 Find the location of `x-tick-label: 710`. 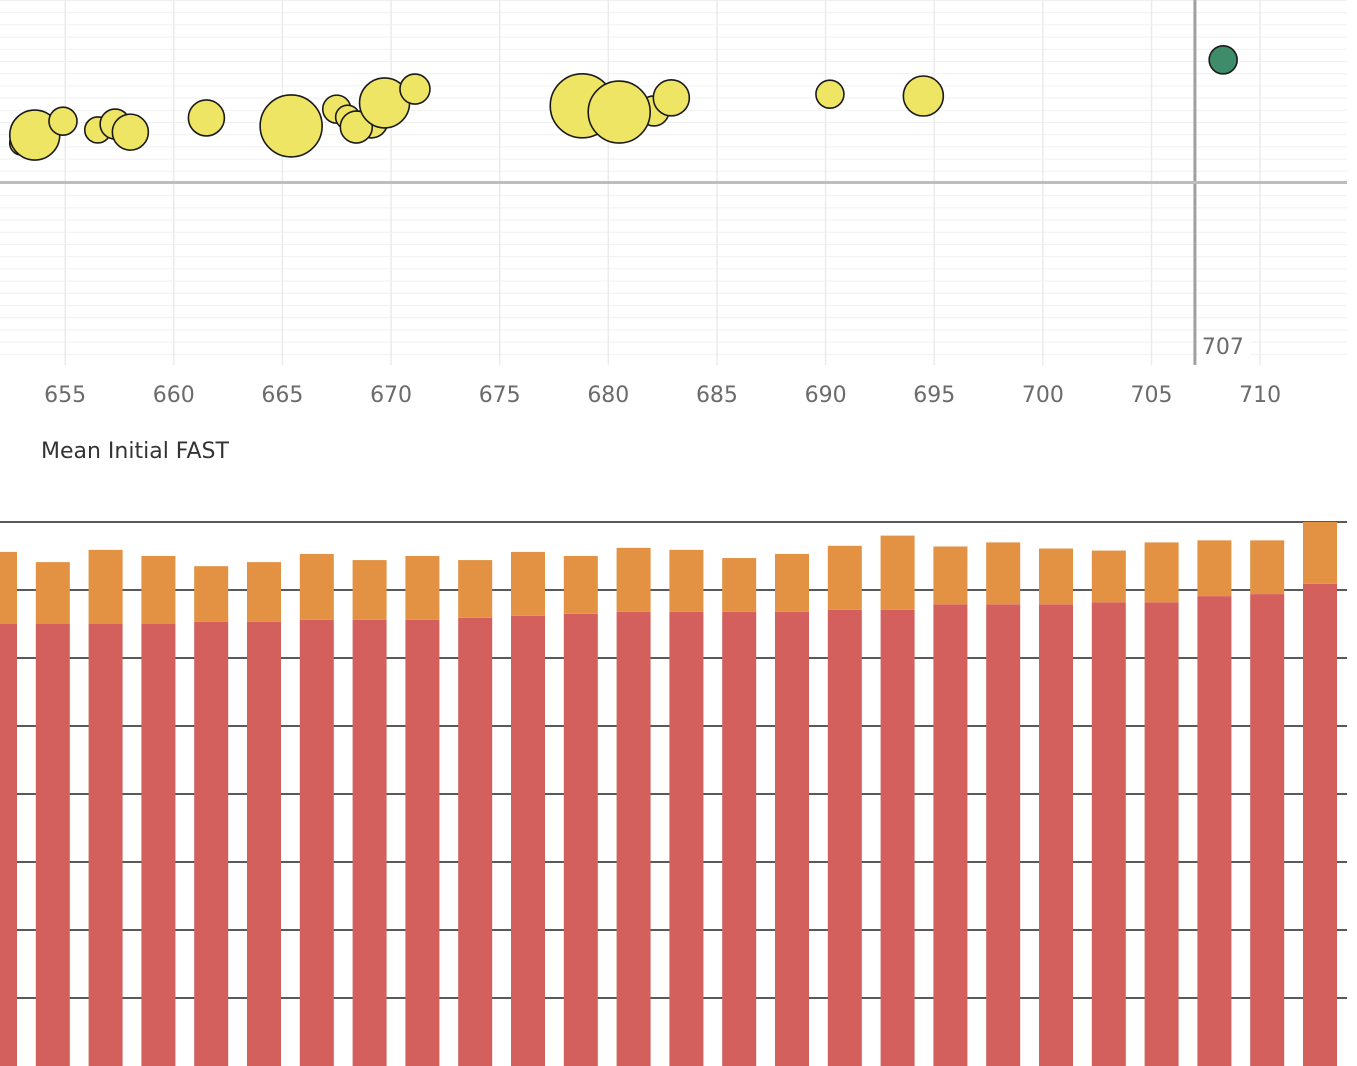

x-tick-label: 710 is located at coordinates (1260, 395).